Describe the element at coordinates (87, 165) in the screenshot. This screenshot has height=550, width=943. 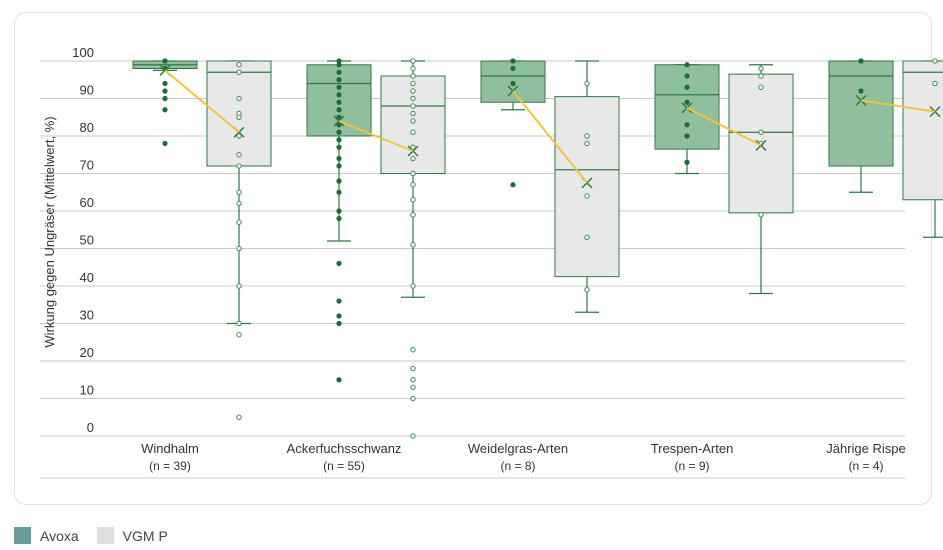
I see `y-tick-label: 70` at that location.